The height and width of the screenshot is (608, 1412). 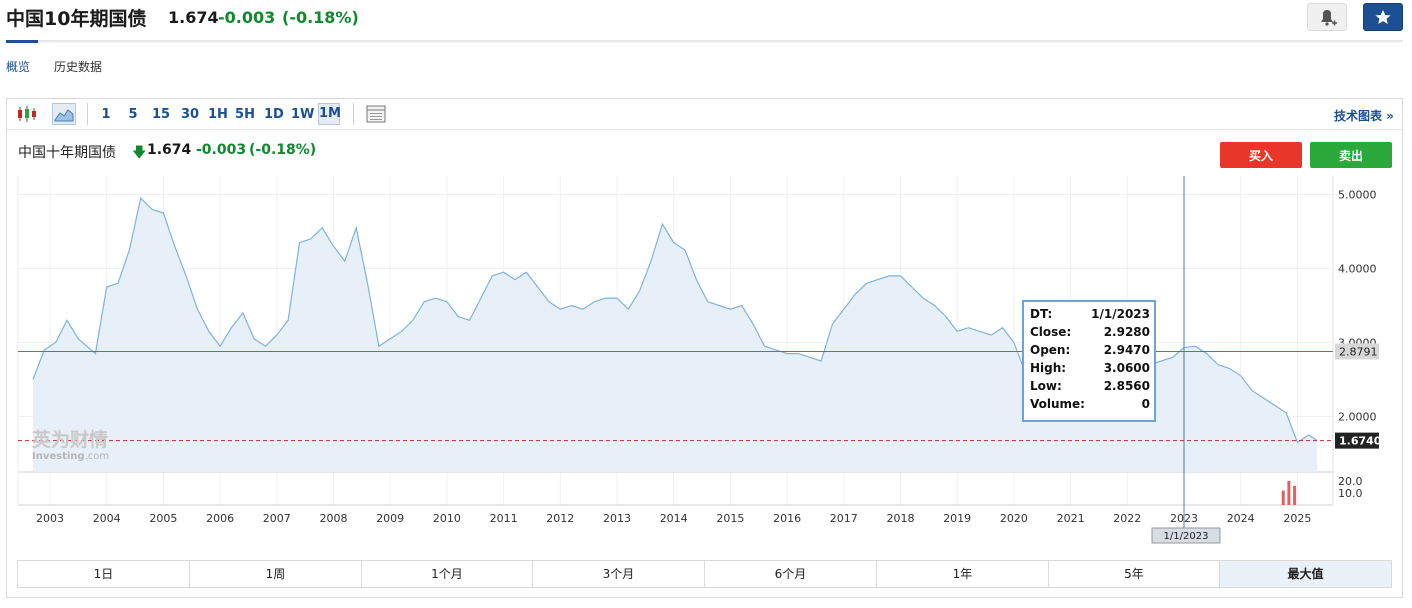 I want to click on x-tick-label: 2024, so click(x=1241, y=518).